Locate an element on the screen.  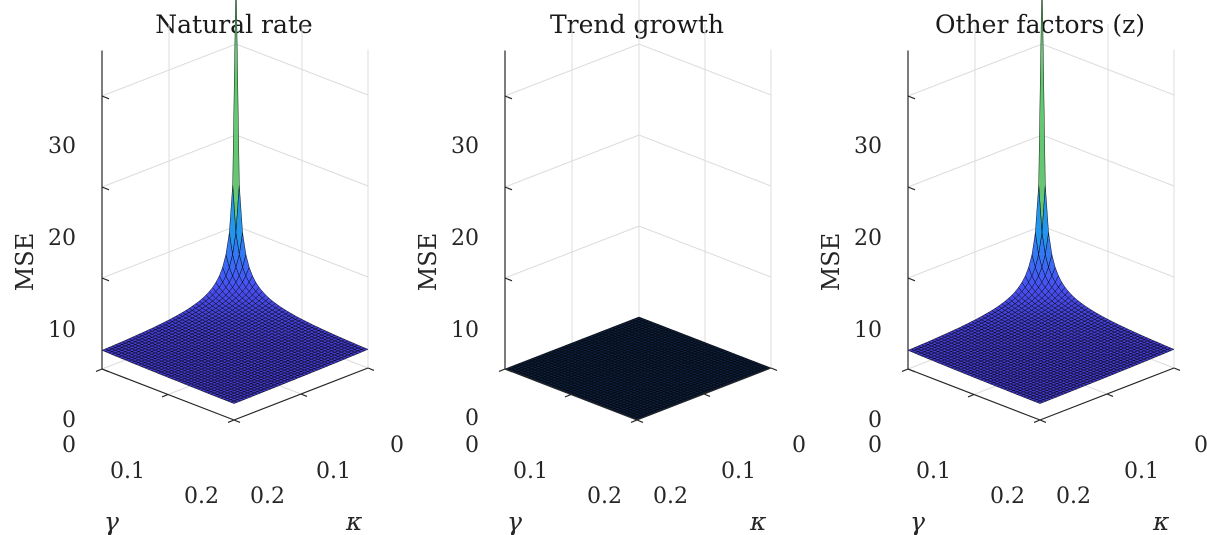
panel-title: Natural rate is located at coordinates (233, 24).